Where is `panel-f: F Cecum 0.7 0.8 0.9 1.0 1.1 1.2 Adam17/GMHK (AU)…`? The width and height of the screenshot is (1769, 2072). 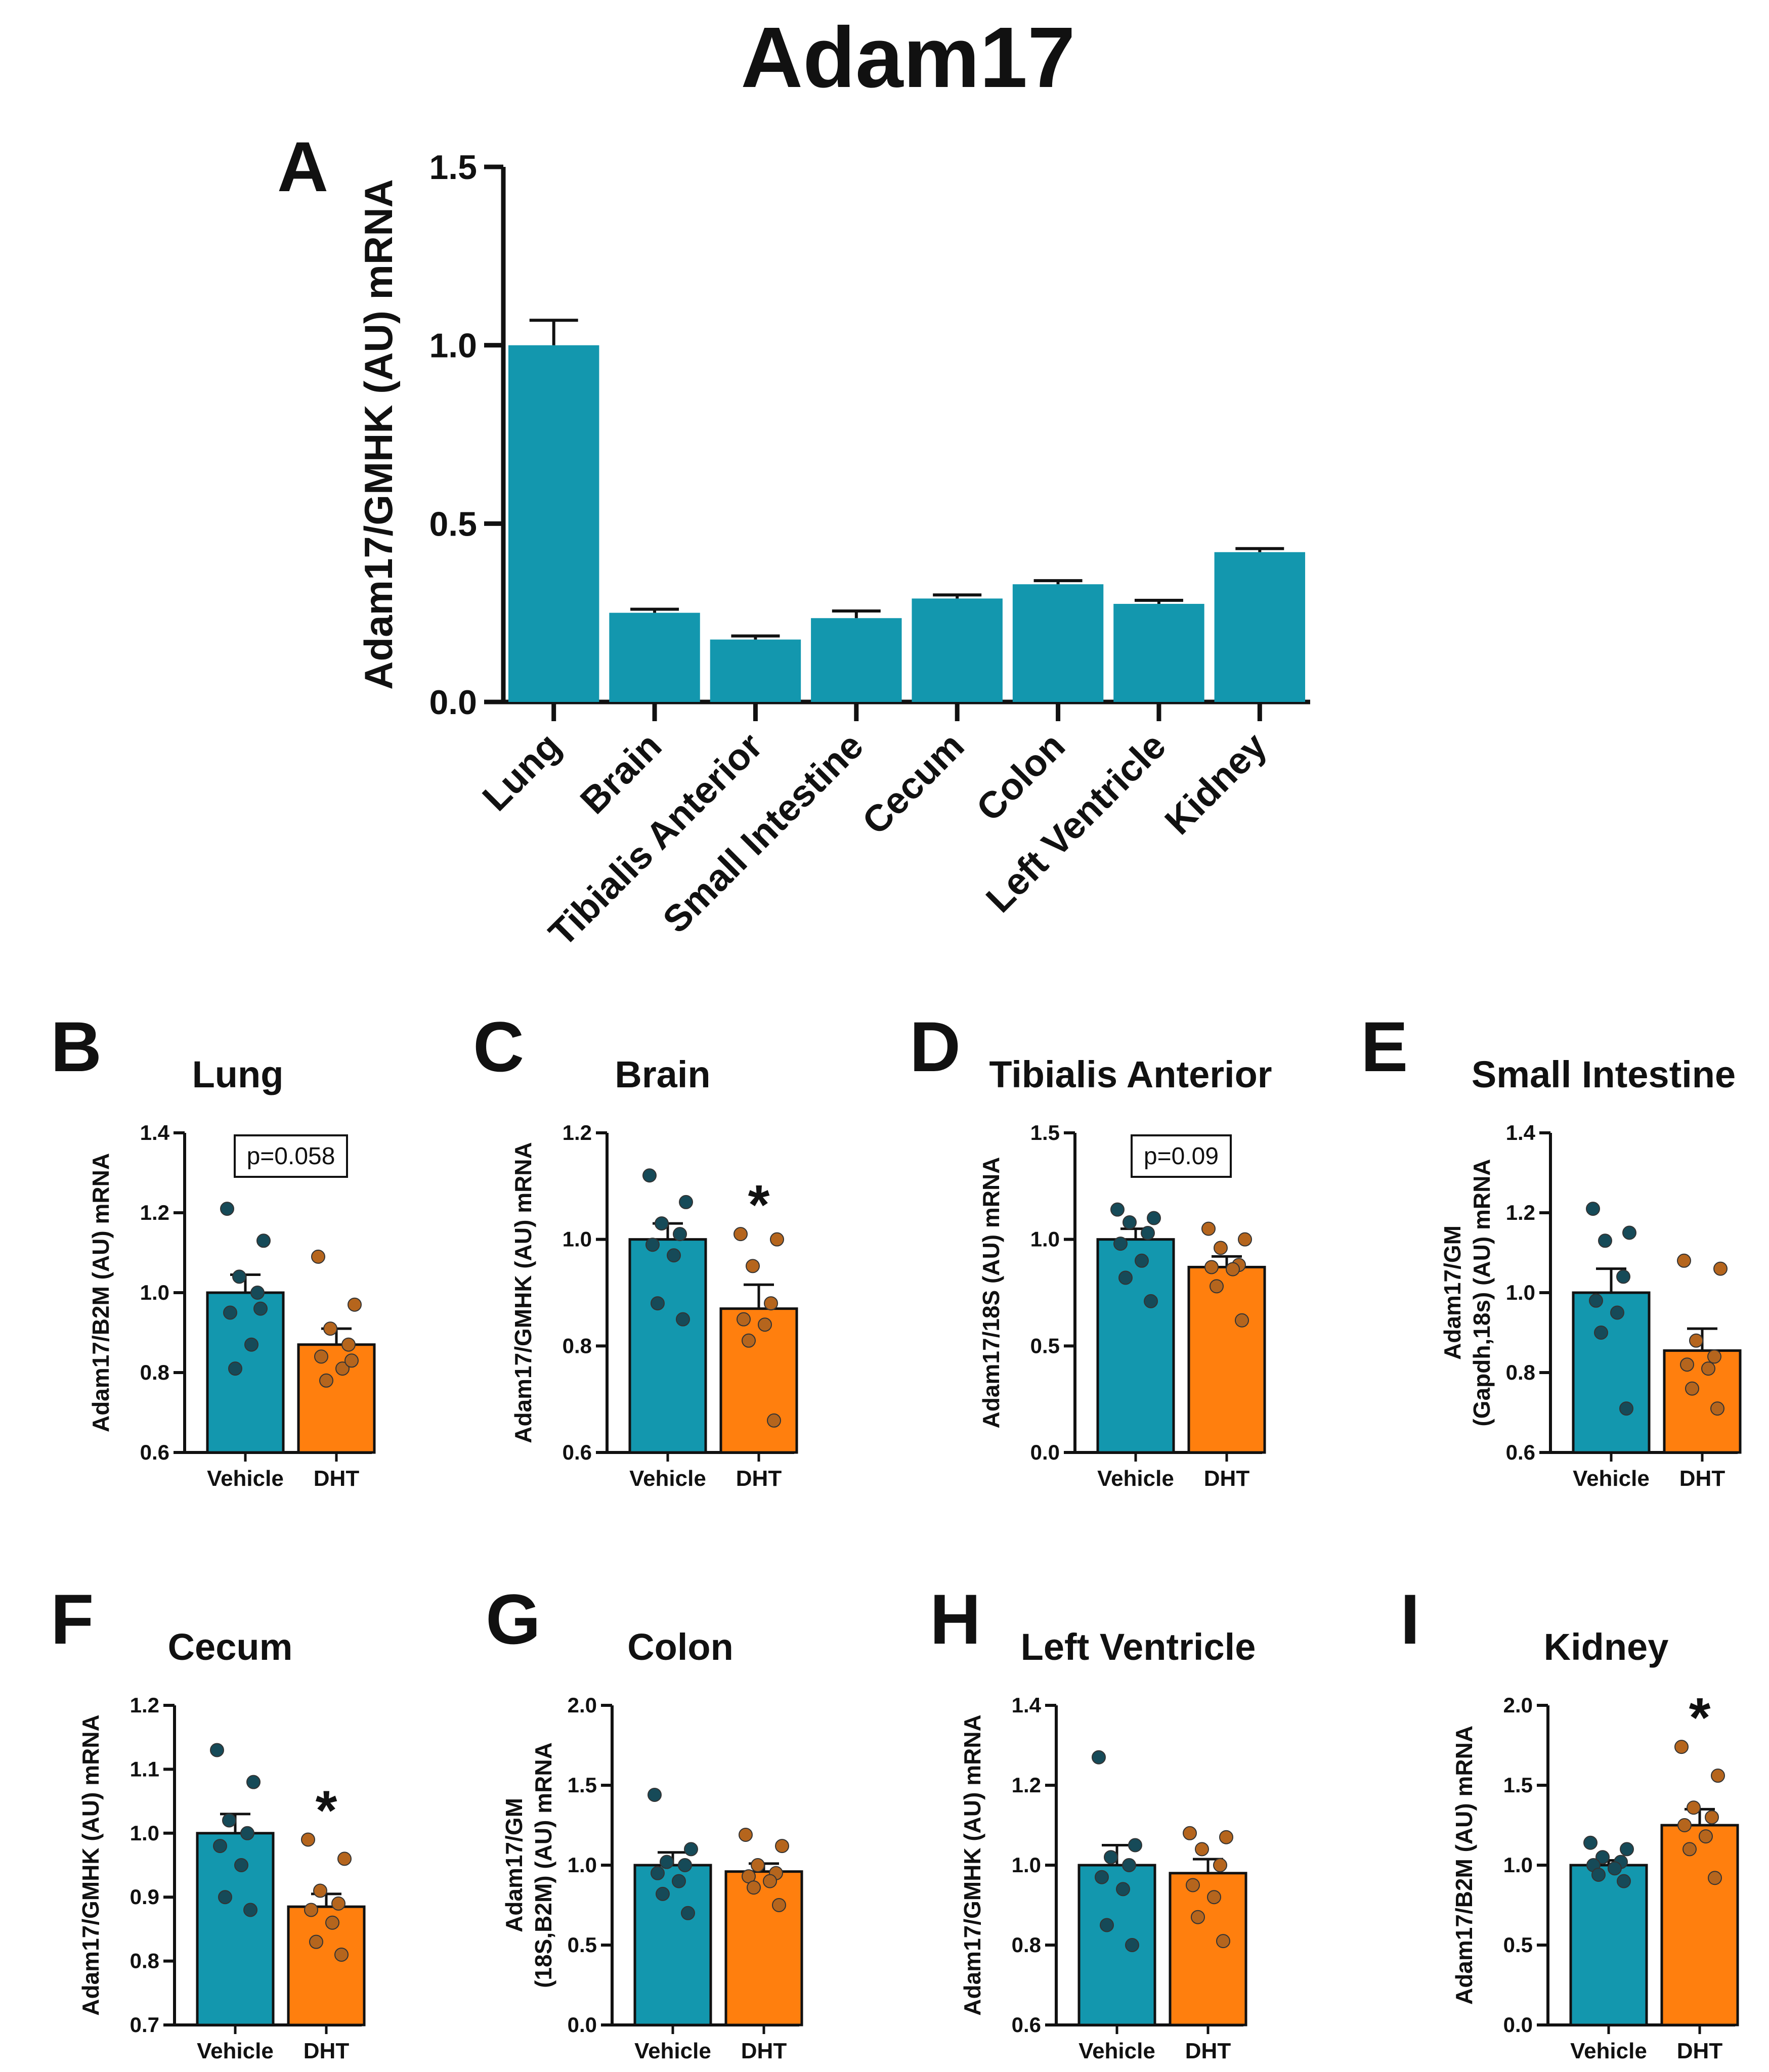 panel-f: F Cecum 0.7 0.8 0.9 1.0 1.1 1.2 Adam17/GMHK (AU)… is located at coordinates (208, 1821).